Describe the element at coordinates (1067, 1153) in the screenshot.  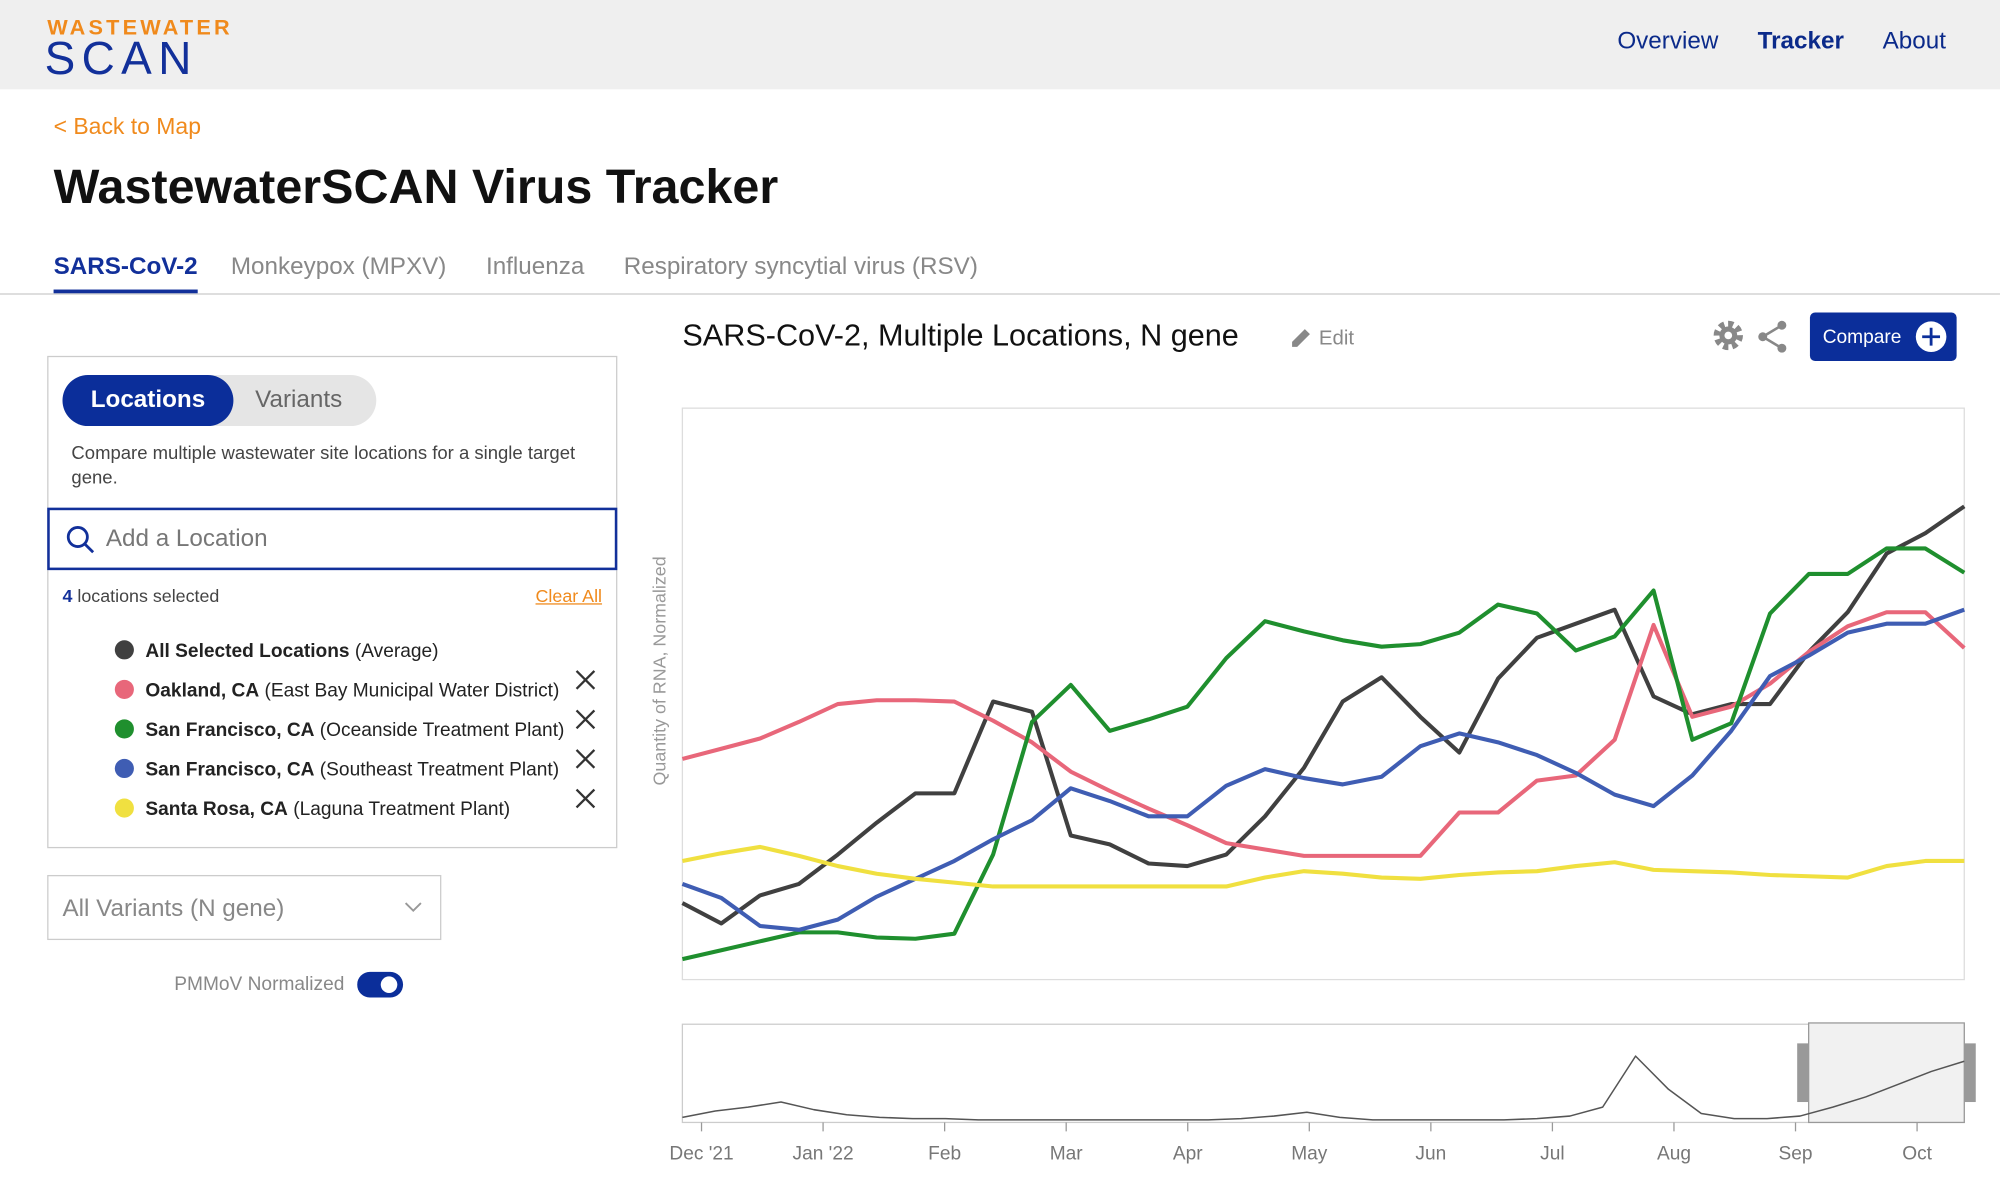
I see `x-tick-label: Mar` at that location.